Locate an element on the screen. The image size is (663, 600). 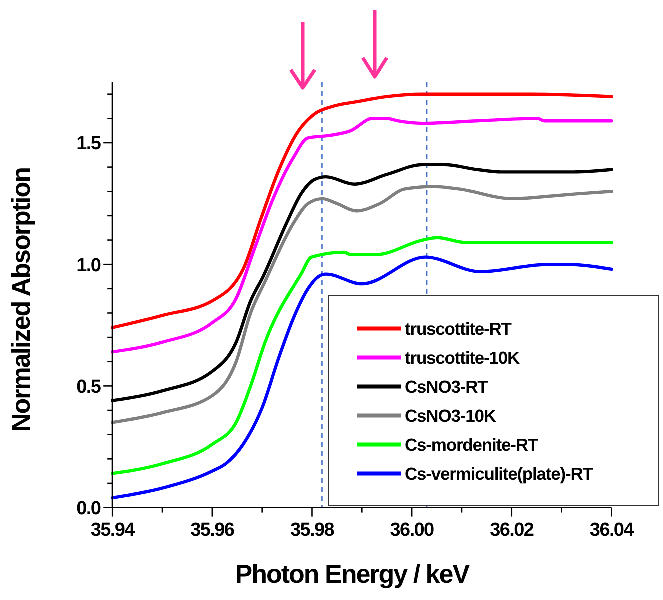
legend-label: CsNO3-10K is located at coordinates (451, 416).